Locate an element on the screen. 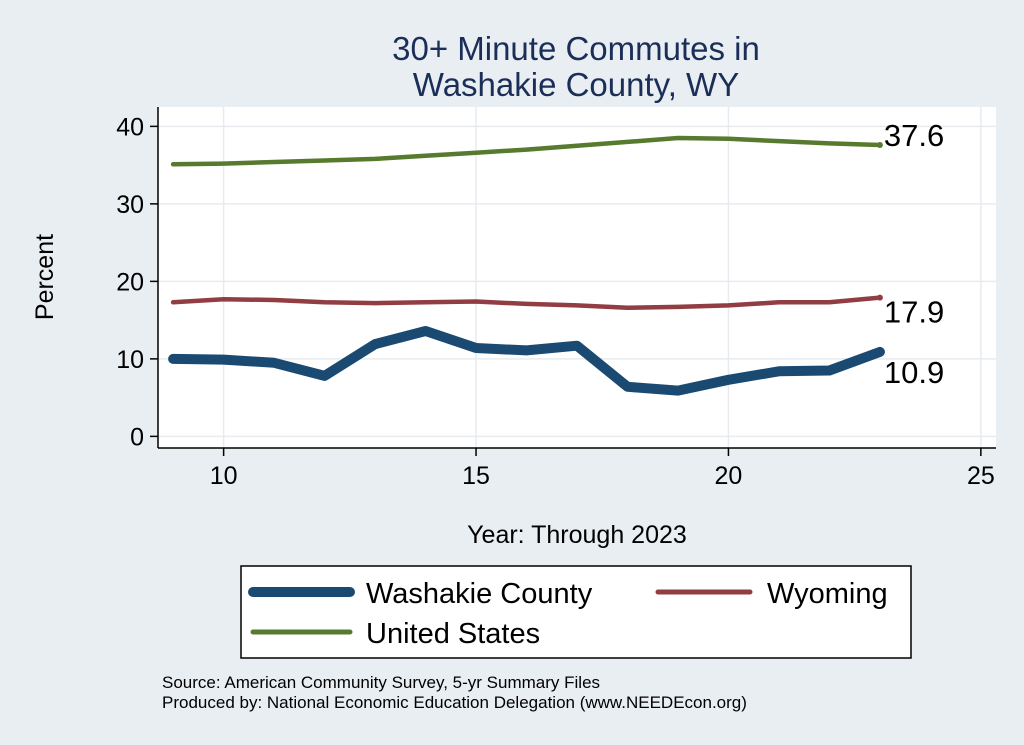 This screenshot has height=745, width=1024. x-tick-label-20: 20 is located at coordinates (729, 476).